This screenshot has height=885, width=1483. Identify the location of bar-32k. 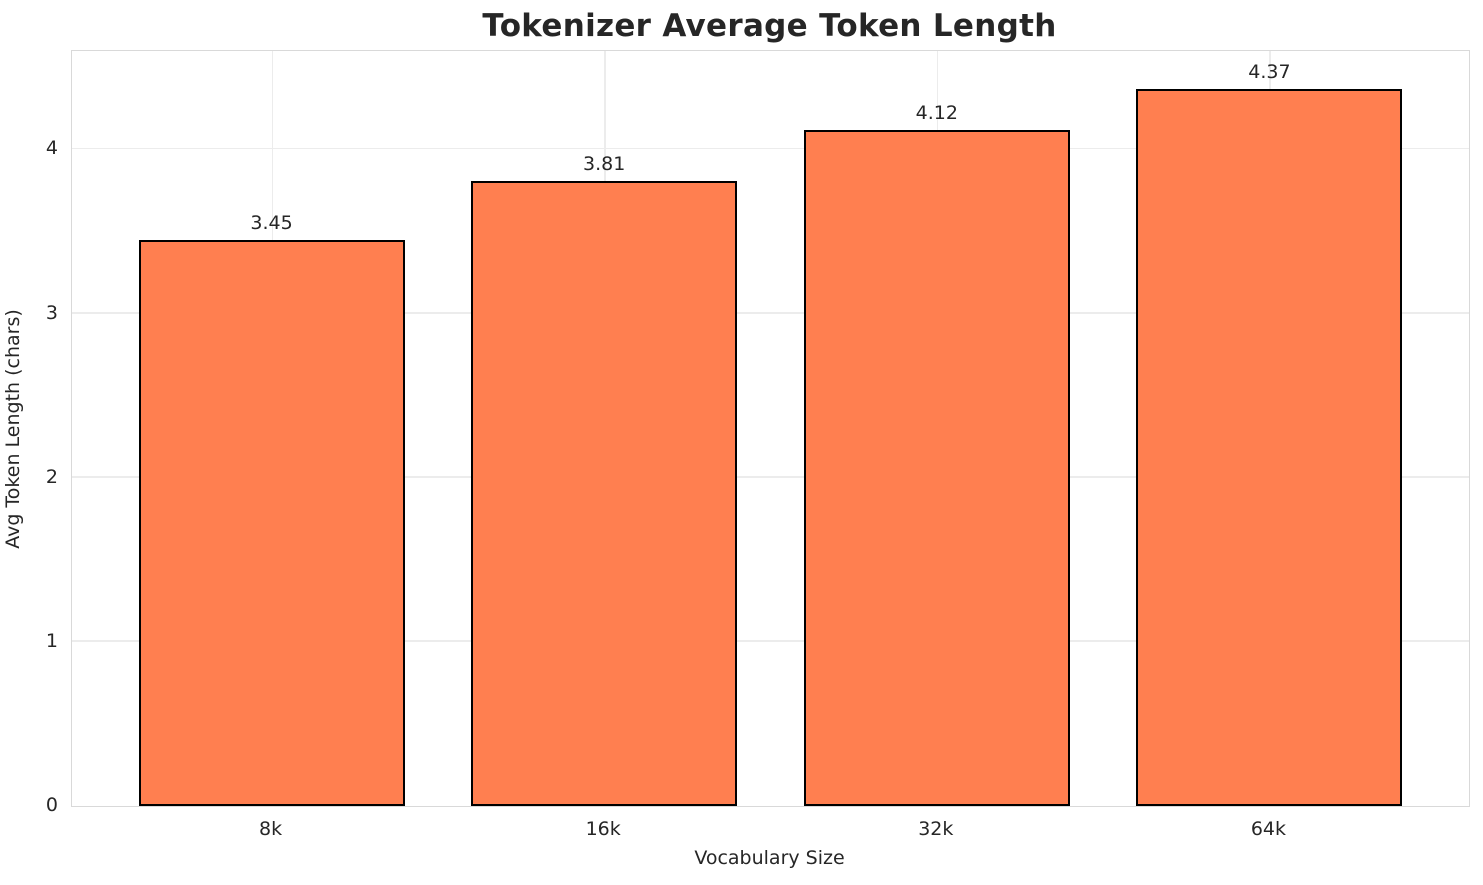
(936, 467).